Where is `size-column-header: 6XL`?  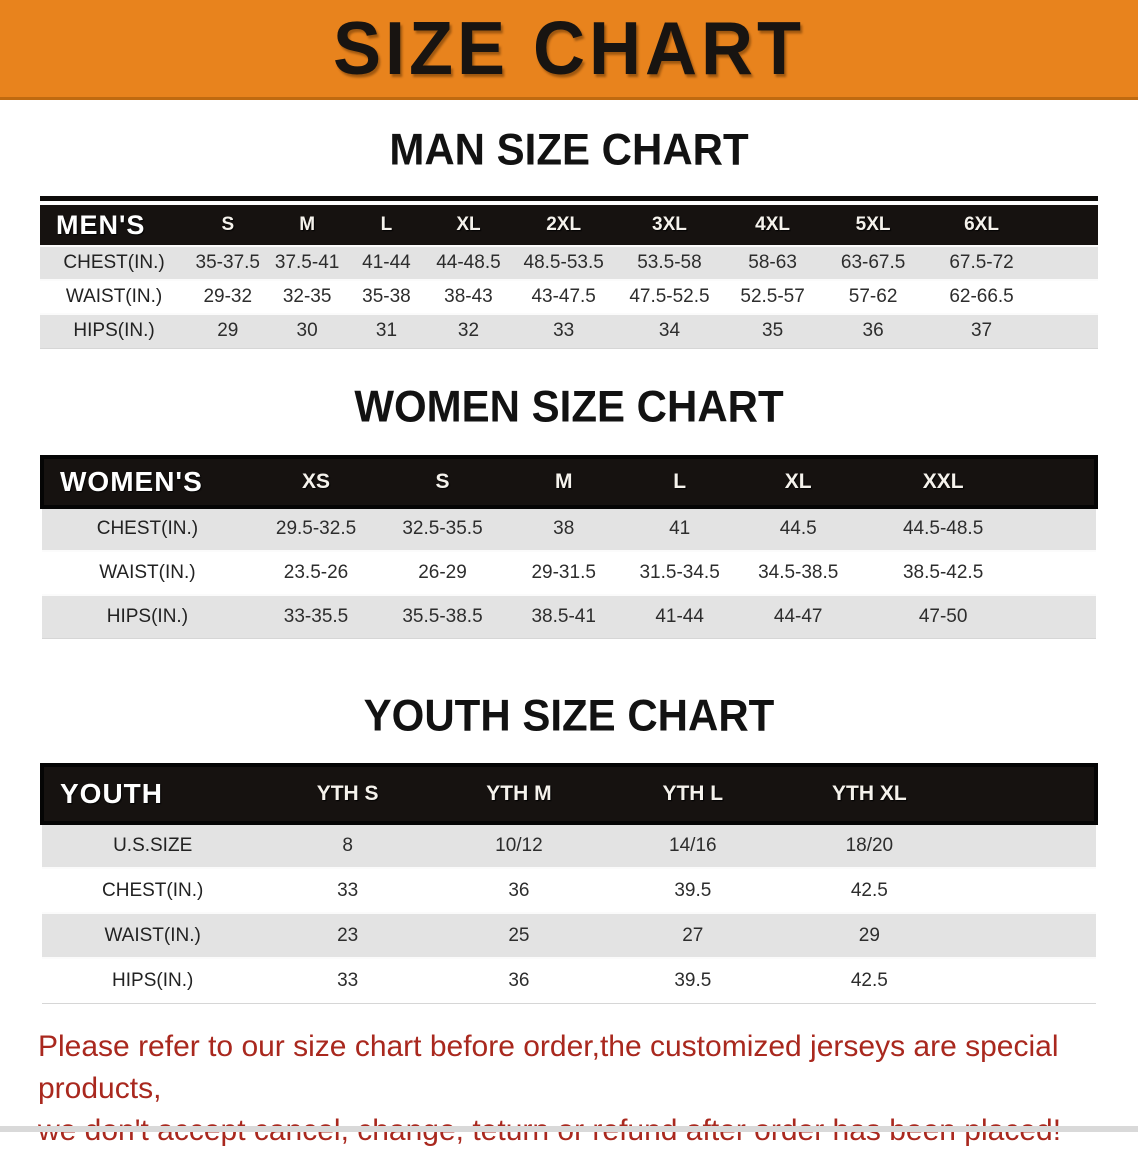 size-column-header: 6XL is located at coordinates (981, 225).